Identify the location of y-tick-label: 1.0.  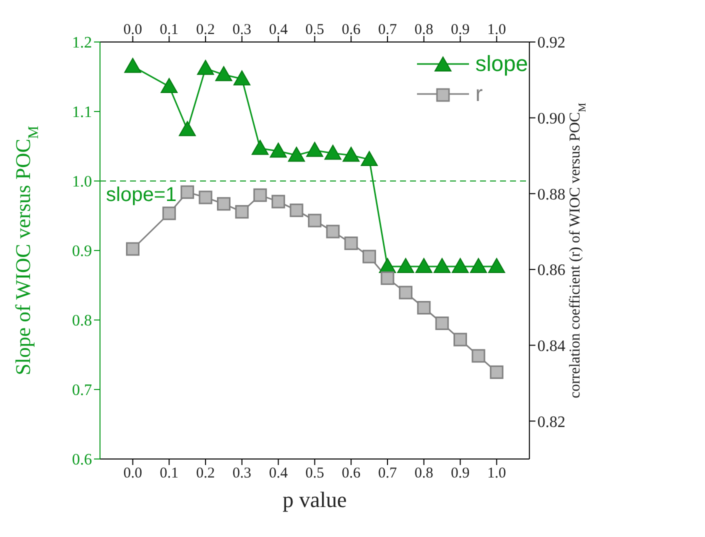
(82, 182).